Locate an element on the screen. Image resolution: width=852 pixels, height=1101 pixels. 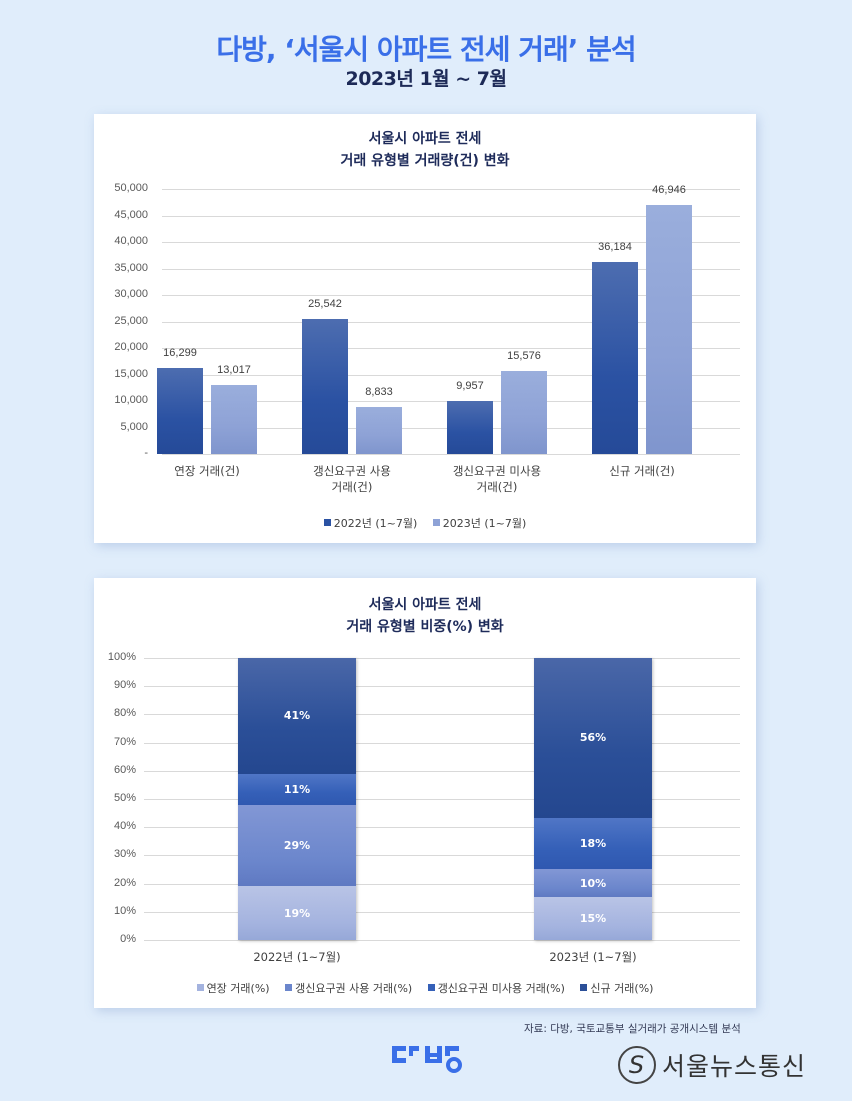
segment-used: 10% is located at coordinates (593, 883).